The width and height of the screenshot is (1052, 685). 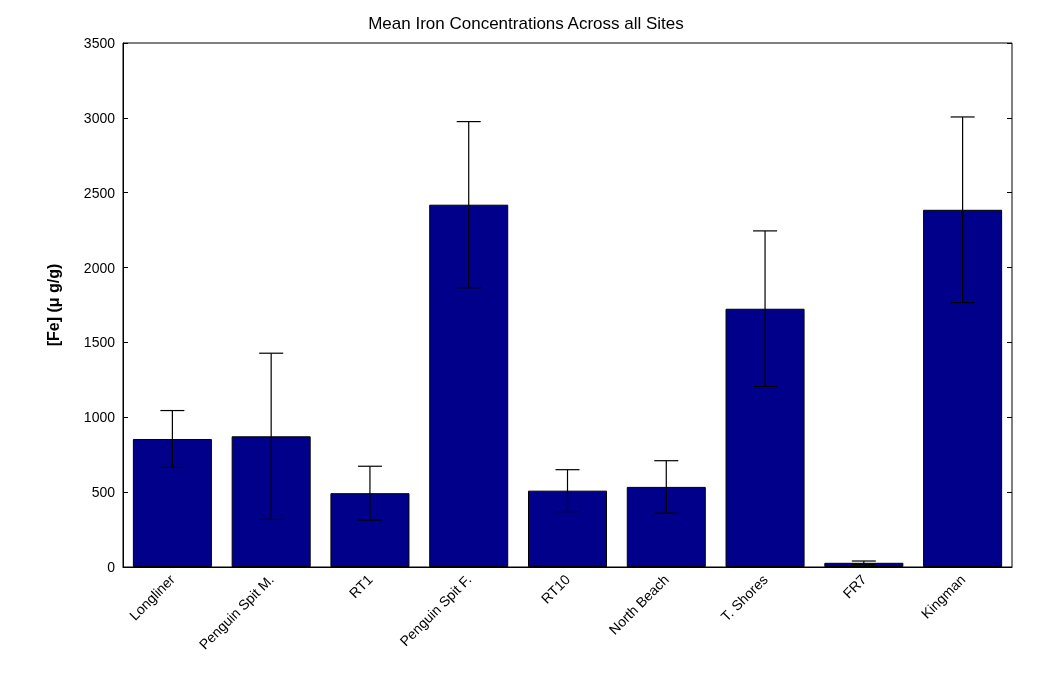 What do you see at coordinates (99, 192) in the screenshot?
I see `y-tick-label: 2500` at bounding box center [99, 192].